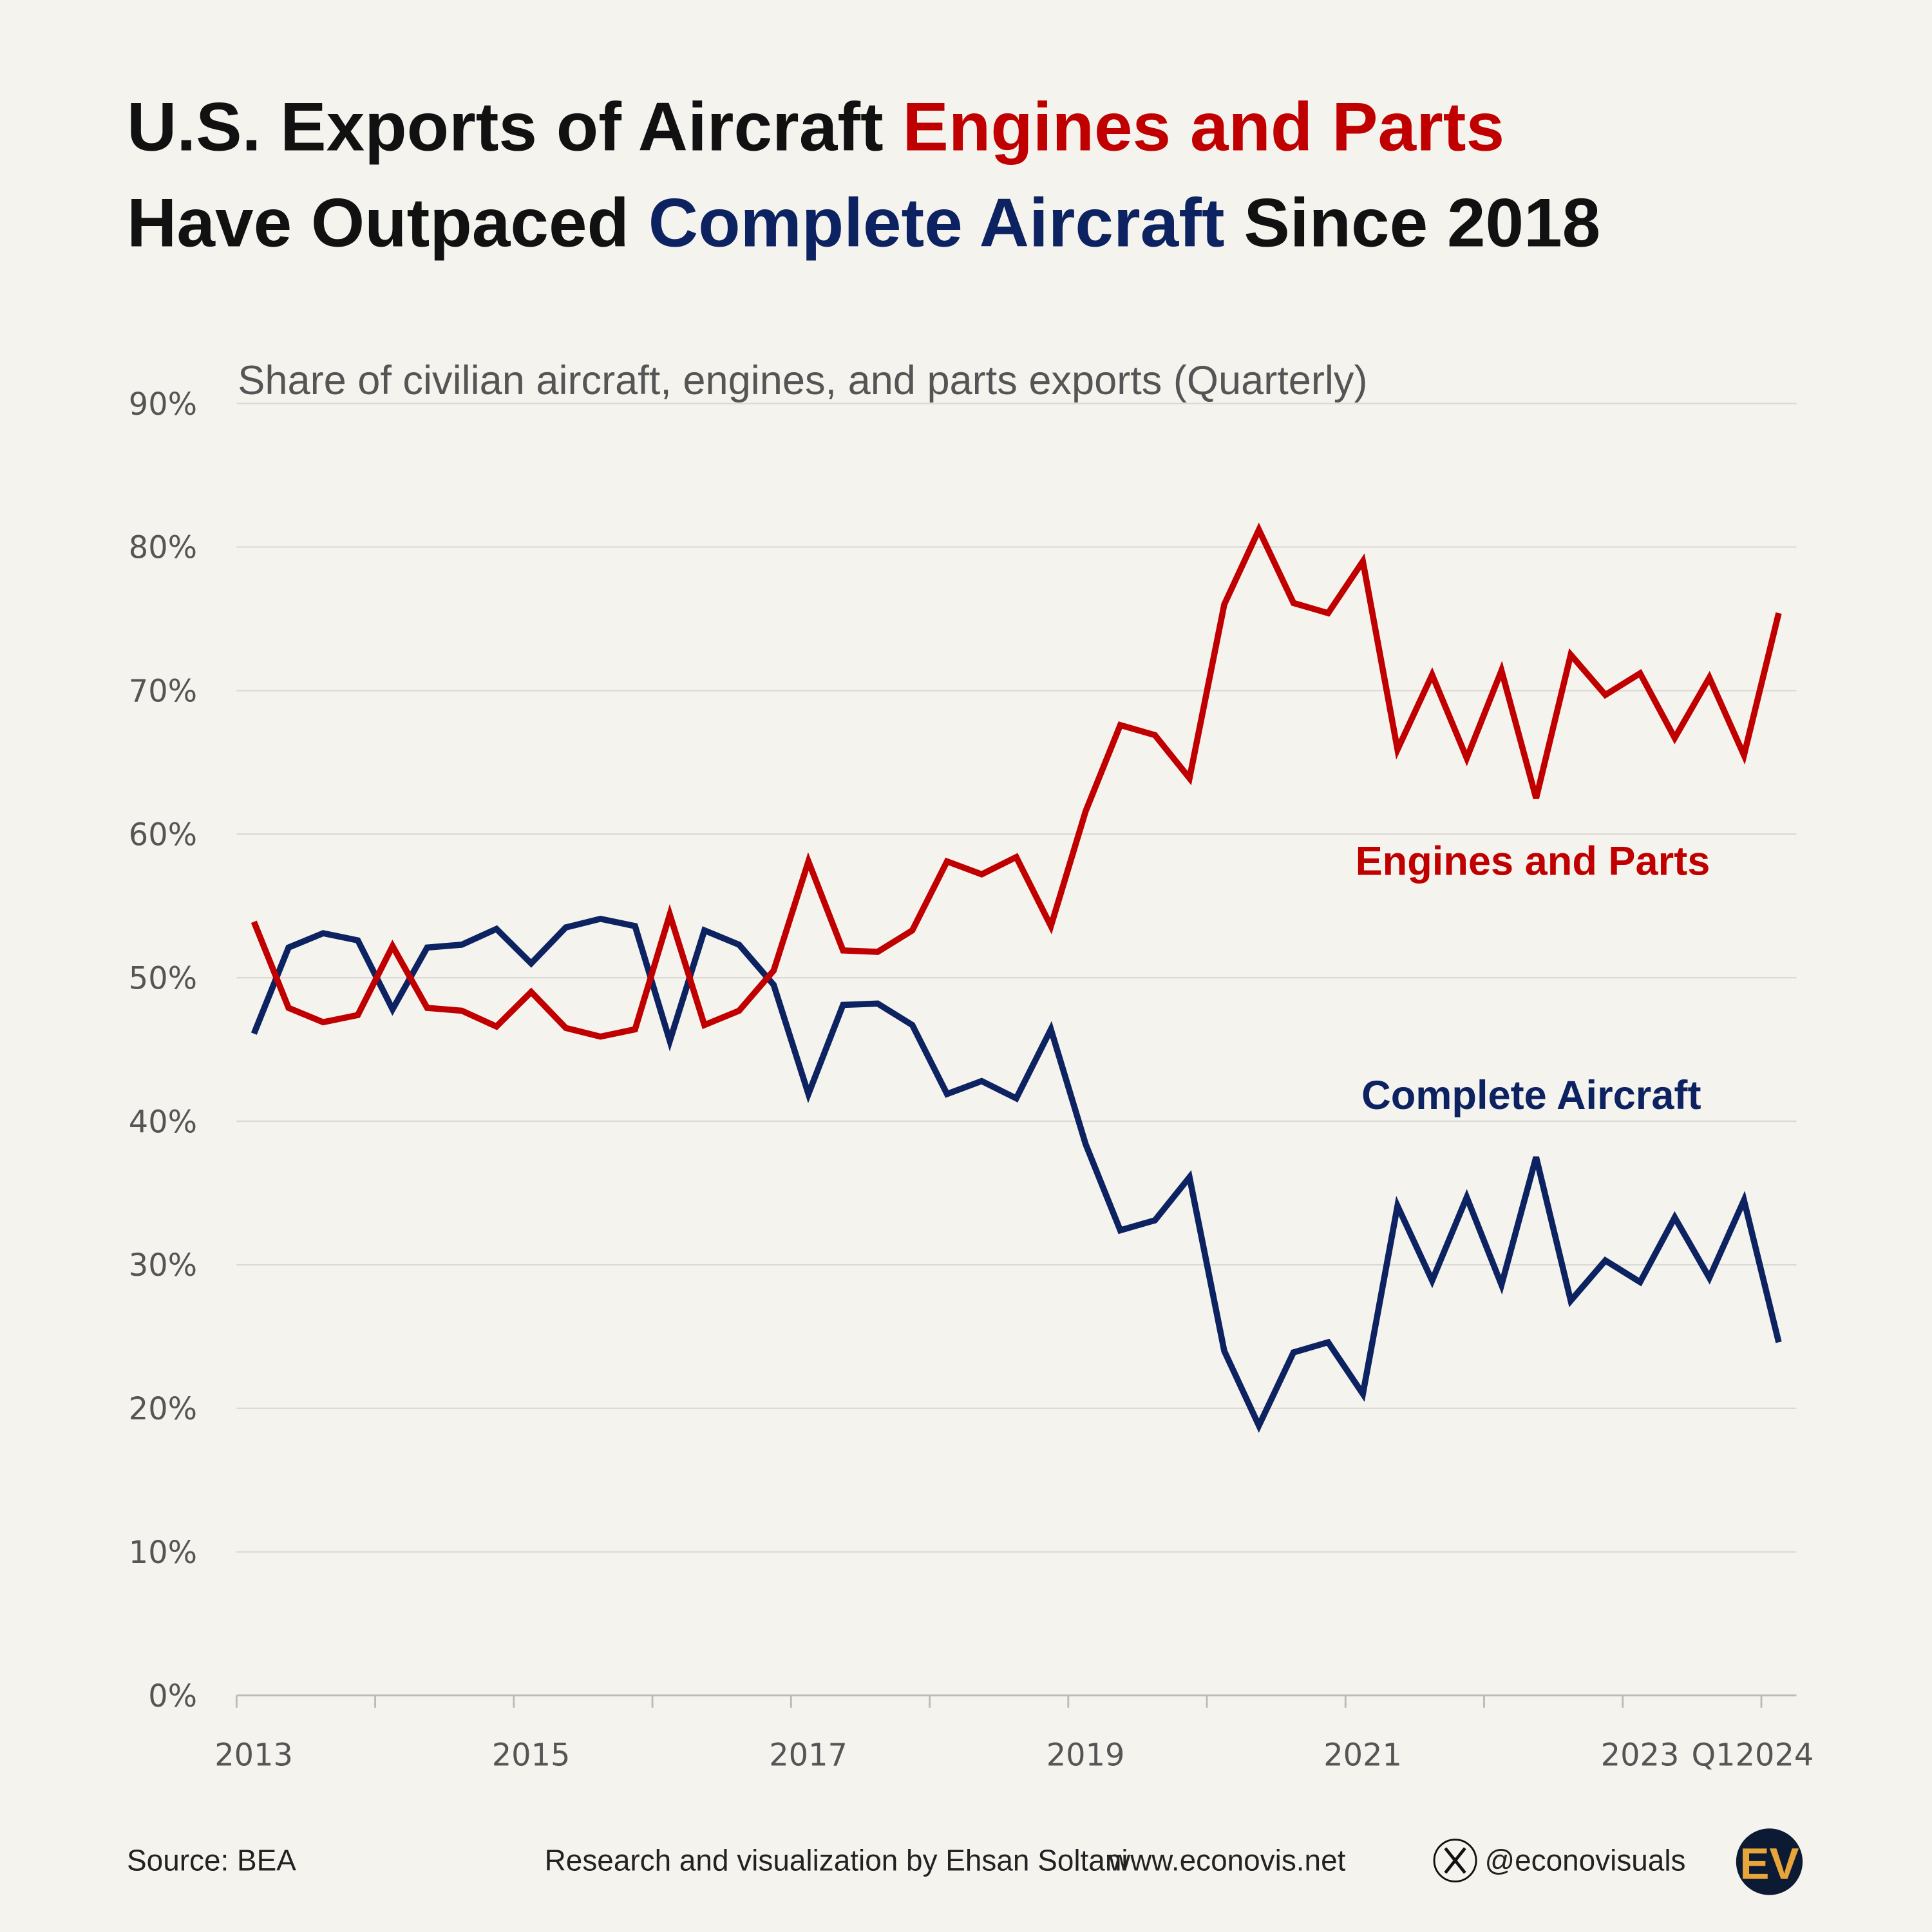  I want to click on y-tick-label: 90%, so click(163, 404).